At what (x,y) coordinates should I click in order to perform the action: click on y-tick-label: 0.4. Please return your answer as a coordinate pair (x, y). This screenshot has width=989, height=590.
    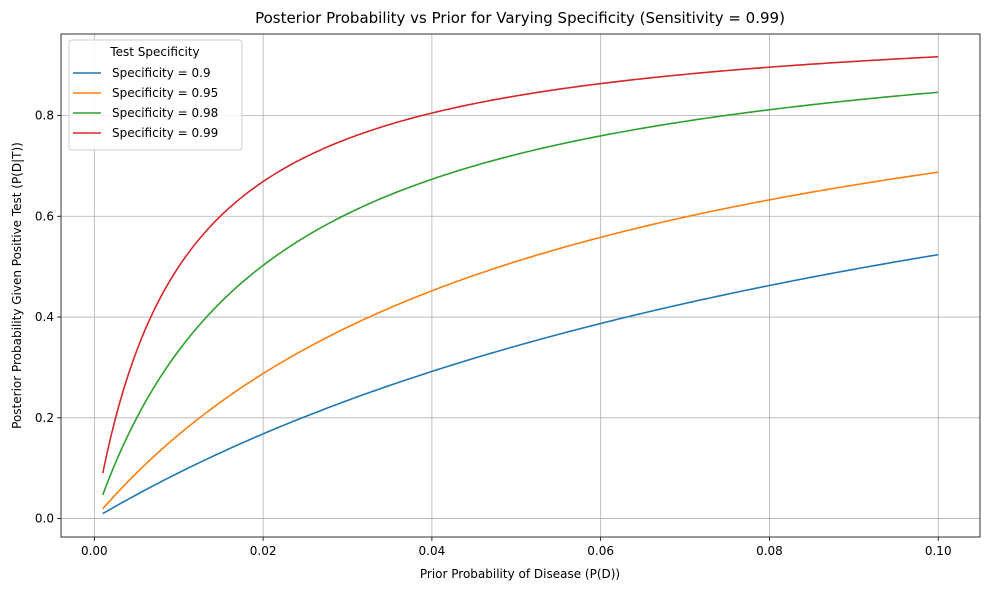
    Looking at the image, I should click on (44, 317).